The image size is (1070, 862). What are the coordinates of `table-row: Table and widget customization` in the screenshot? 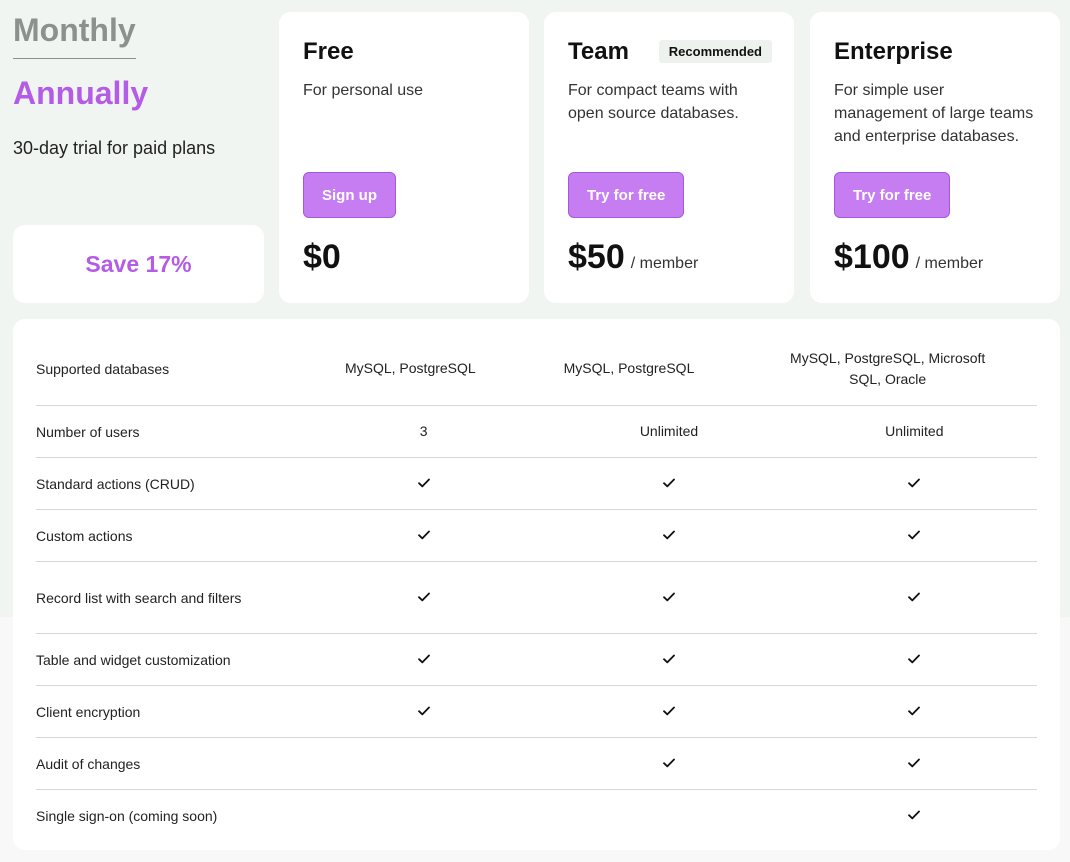 It's located at (536, 660).